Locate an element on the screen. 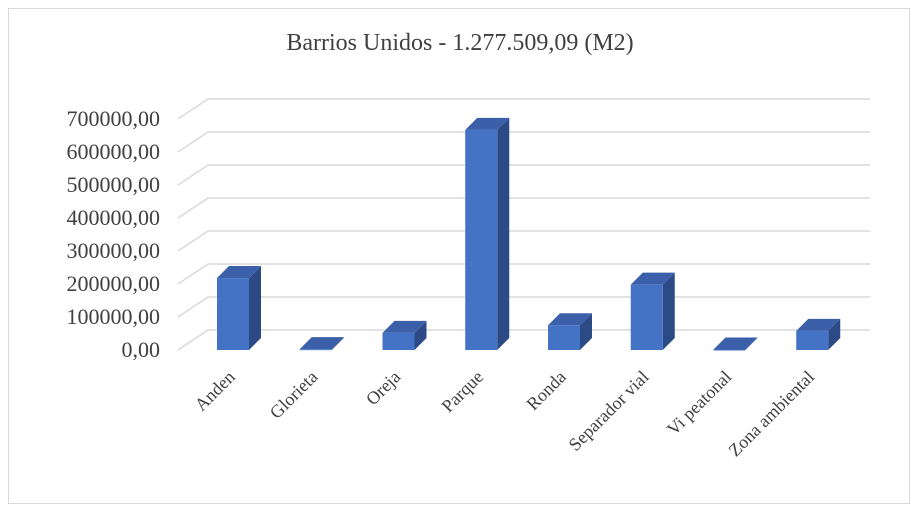  y-tick-label: 600000,00 is located at coordinates (114, 151).